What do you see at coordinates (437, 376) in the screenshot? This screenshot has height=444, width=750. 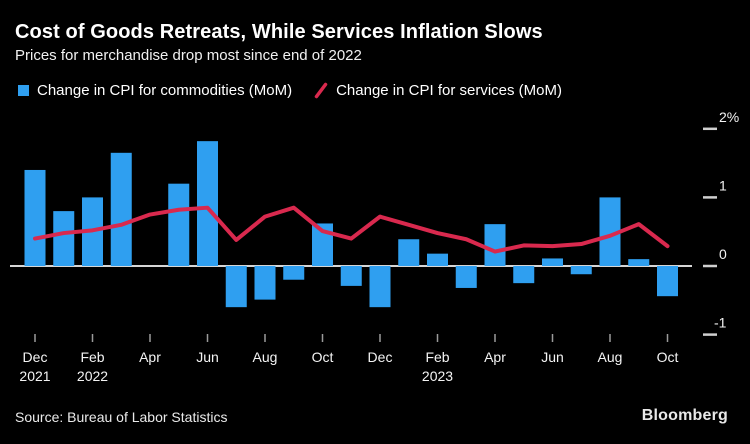 I see `x-tick-year-label: 2023` at bounding box center [437, 376].